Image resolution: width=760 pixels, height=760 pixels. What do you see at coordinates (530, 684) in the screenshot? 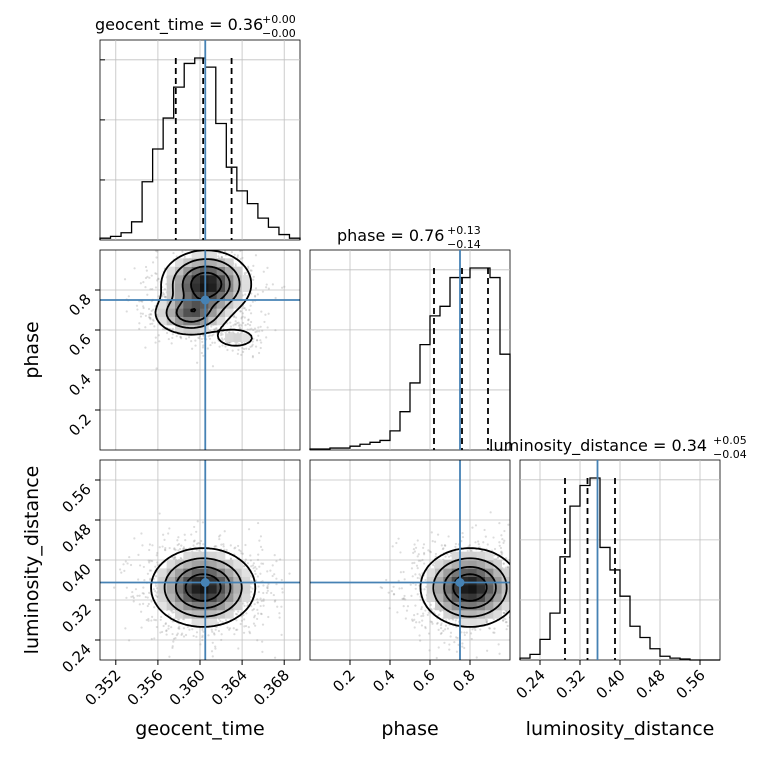
I see `tick-label-x-luminosity-distance-0: 0.24` at bounding box center [530, 684].